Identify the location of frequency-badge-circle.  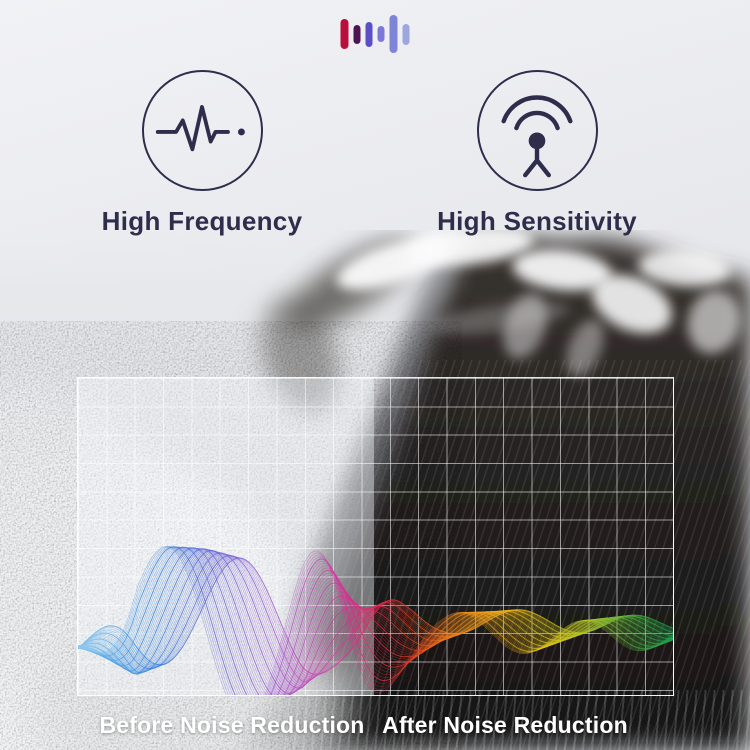
(202, 130).